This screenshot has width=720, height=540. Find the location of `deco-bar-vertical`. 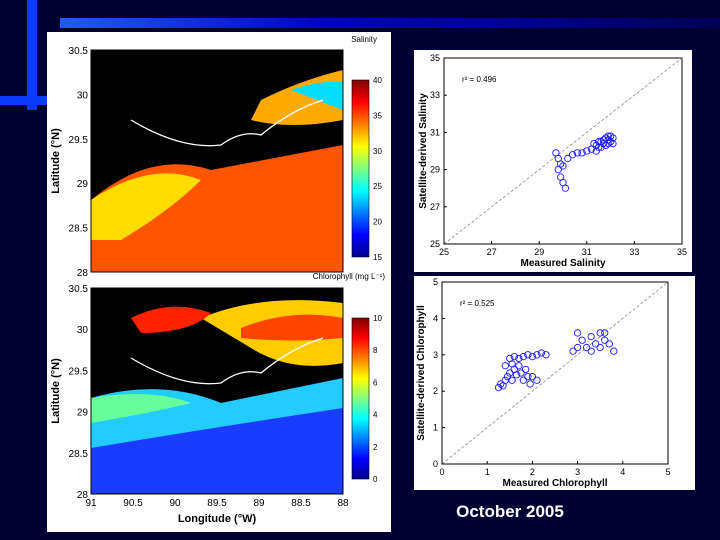

deco-bar-vertical is located at coordinates (32, 55).